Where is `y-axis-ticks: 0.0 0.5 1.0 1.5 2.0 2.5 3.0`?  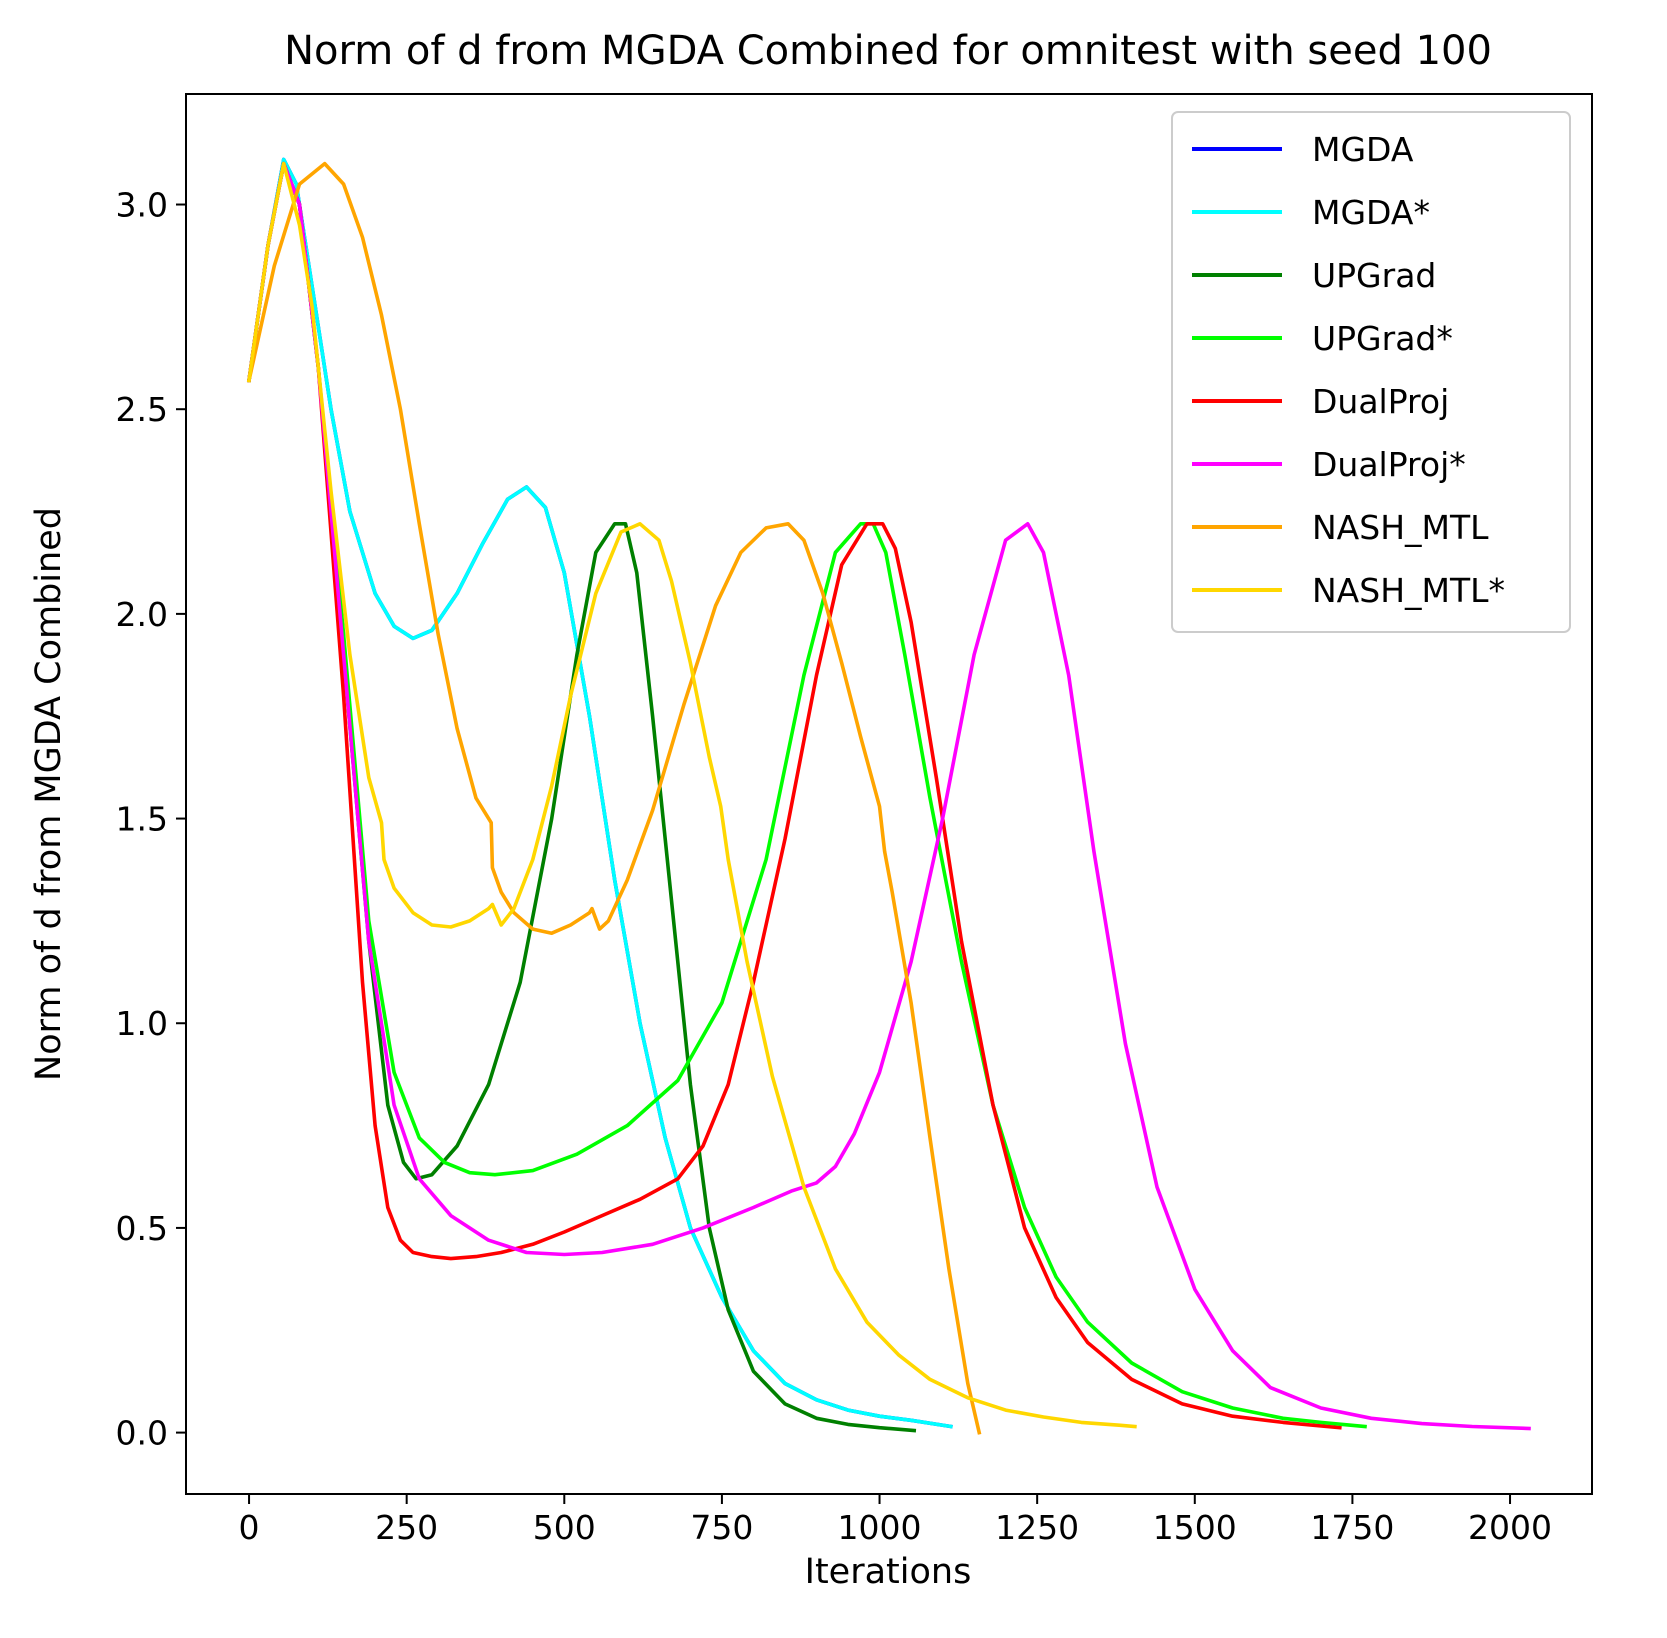
y-axis-ticks: 0.0 0.5 1.0 1.5 2.0 2.5 3.0 is located at coordinates (151, 819).